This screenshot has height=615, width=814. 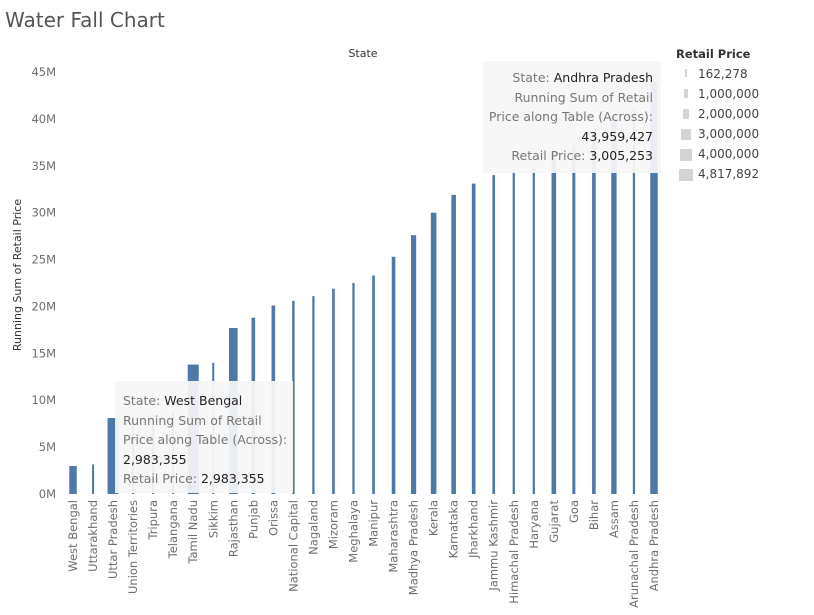 I want to click on y-tick-label: 30M, so click(x=43, y=213).